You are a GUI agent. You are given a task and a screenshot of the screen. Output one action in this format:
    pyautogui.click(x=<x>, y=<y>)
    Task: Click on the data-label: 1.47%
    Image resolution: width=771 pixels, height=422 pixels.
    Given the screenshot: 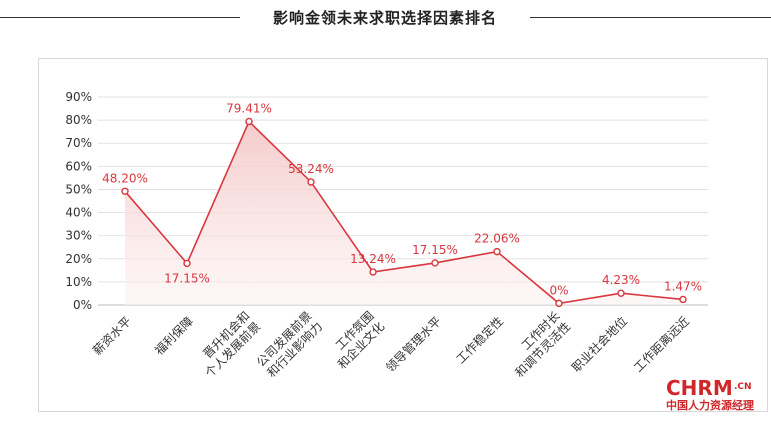 What is the action you would take?
    pyautogui.click(x=683, y=286)
    